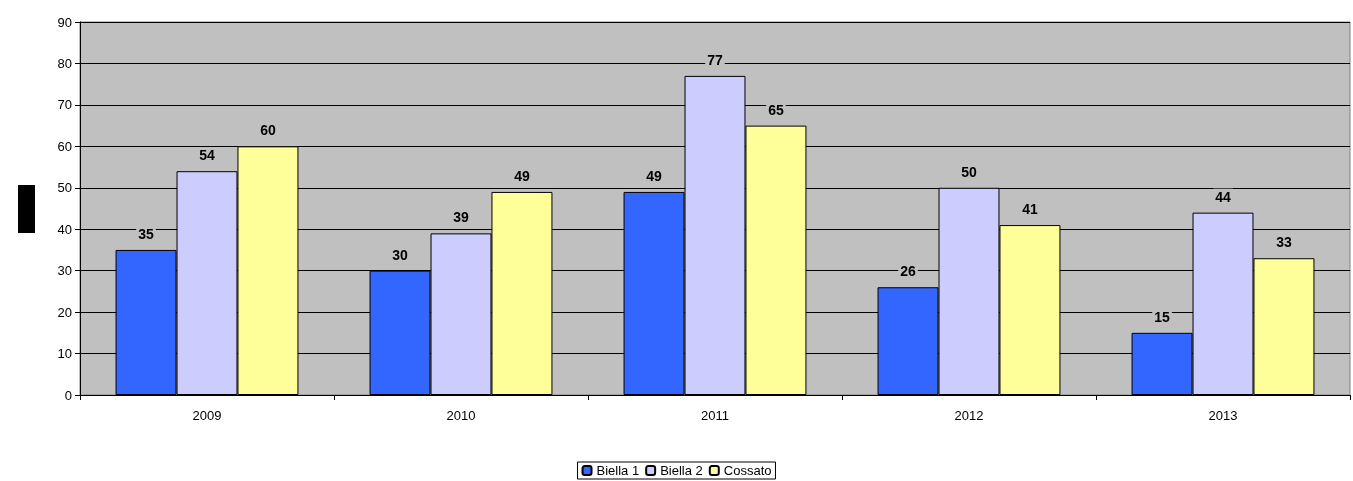  What do you see at coordinates (969, 171) in the screenshot?
I see `data-label: 50` at bounding box center [969, 171].